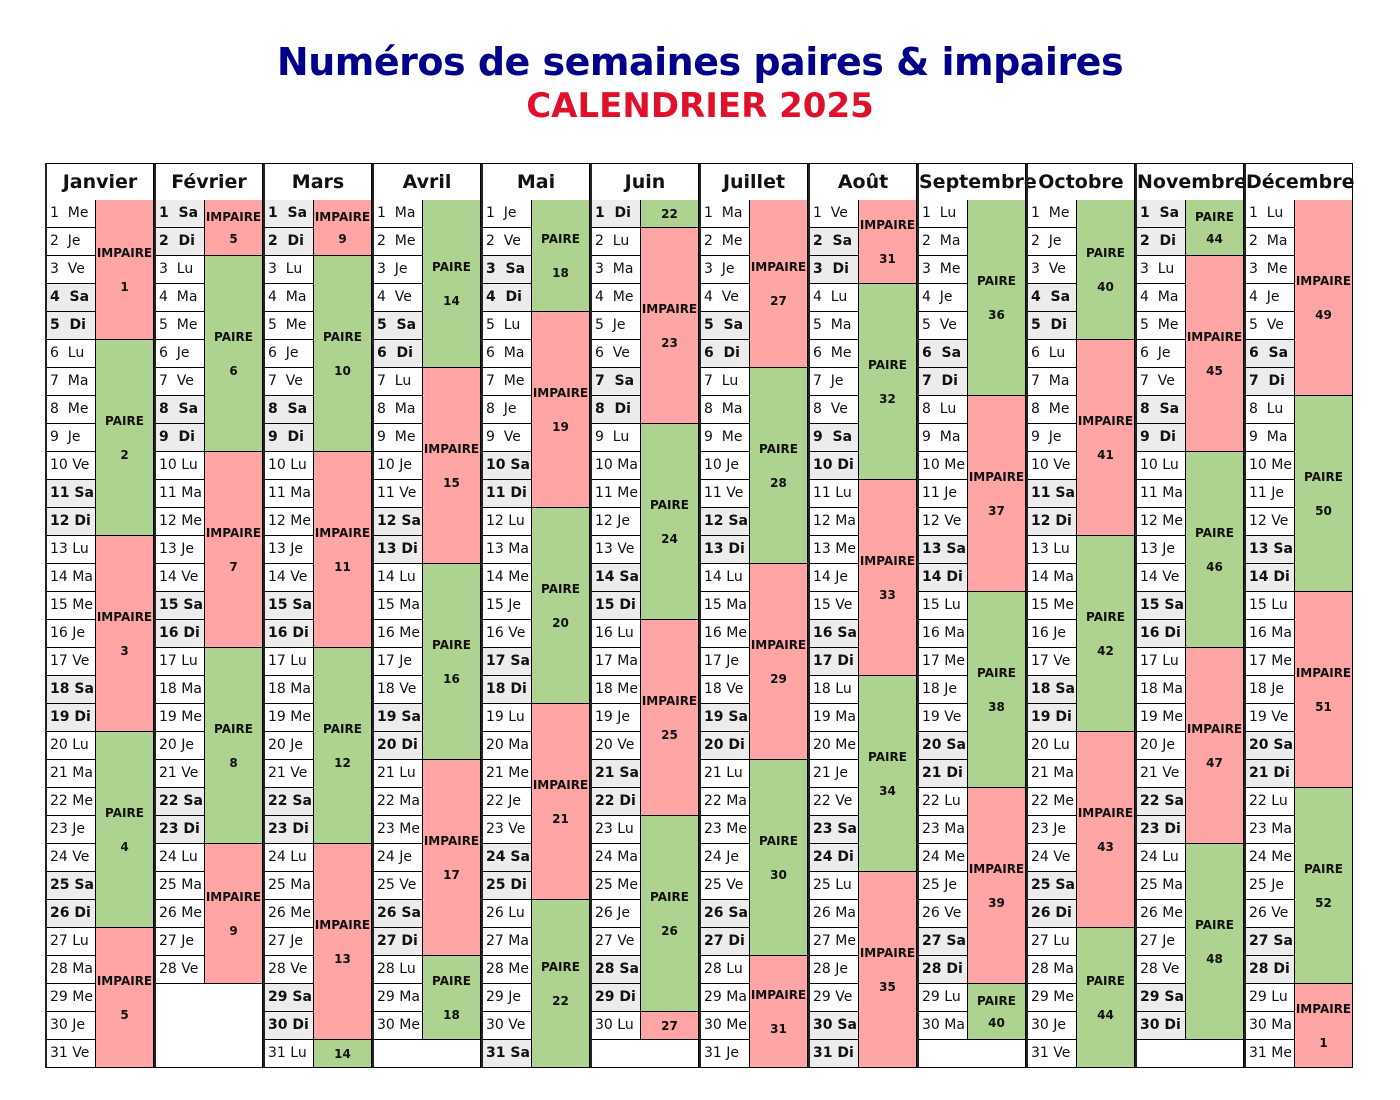 The image size is (1400, 1100). What do you see at coordinates (71, 522) in the screenshot?
I see `day-cell: 12 Di` at bounding box center [71, 522].